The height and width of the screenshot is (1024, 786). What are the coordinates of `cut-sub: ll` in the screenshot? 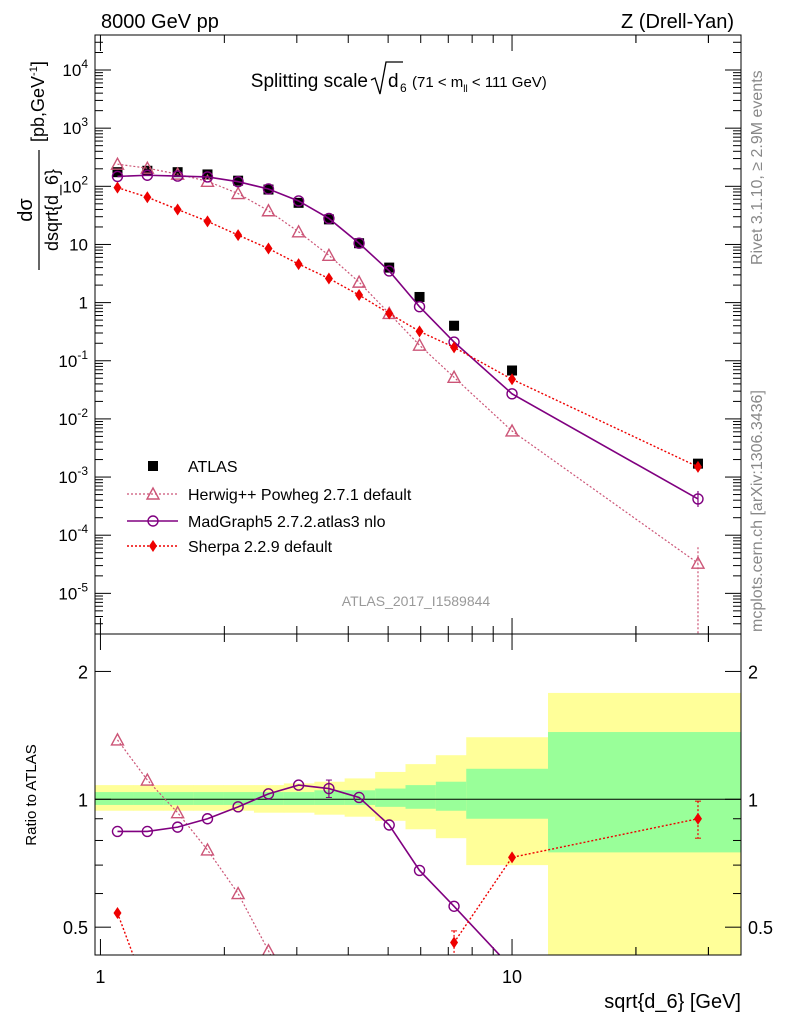 It's located at (465, 89).